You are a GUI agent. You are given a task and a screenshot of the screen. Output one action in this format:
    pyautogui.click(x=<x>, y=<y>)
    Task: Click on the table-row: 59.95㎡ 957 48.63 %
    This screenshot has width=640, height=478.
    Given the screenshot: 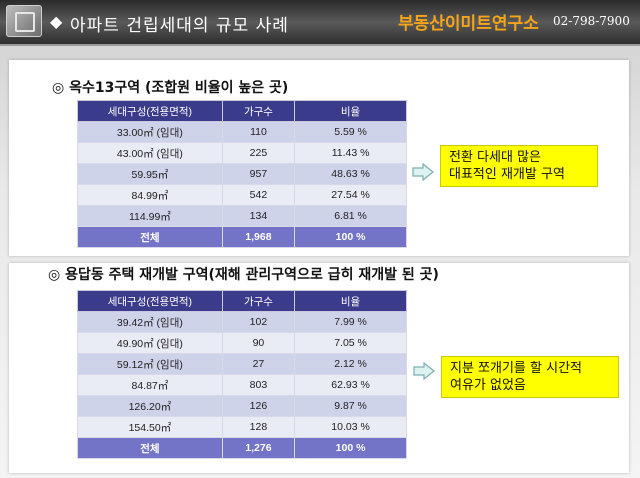 What is the action you would take?
    pyautogui.click(x=242, y=174)
    